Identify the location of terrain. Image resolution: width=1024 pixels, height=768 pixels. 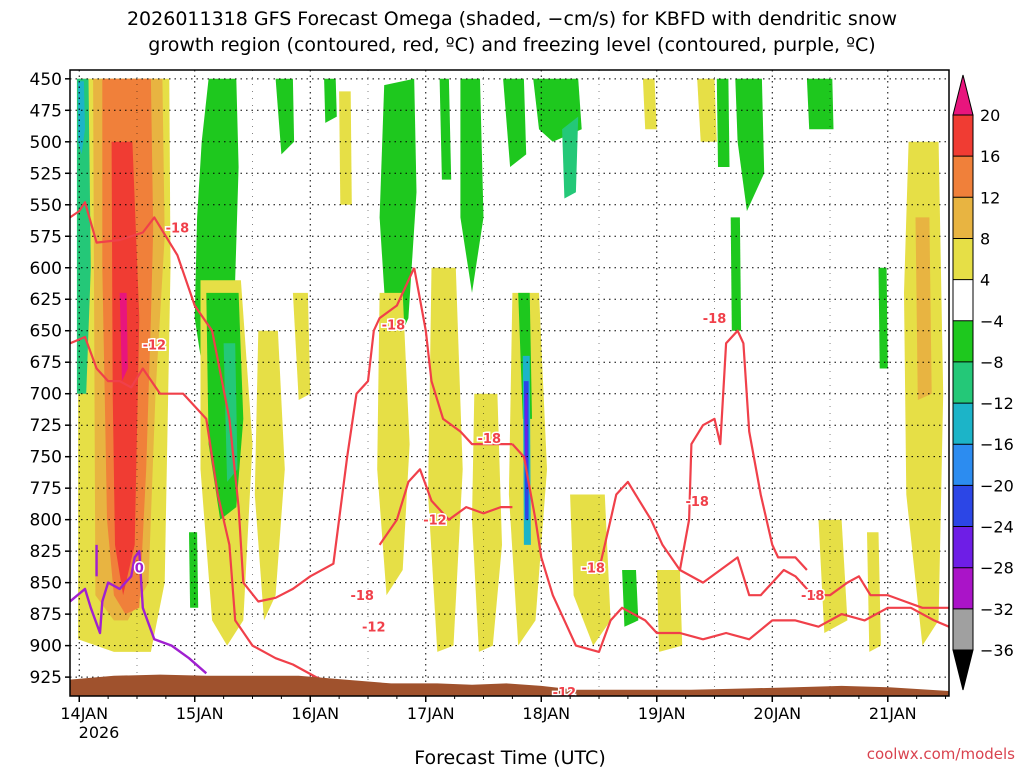
(509, 685).